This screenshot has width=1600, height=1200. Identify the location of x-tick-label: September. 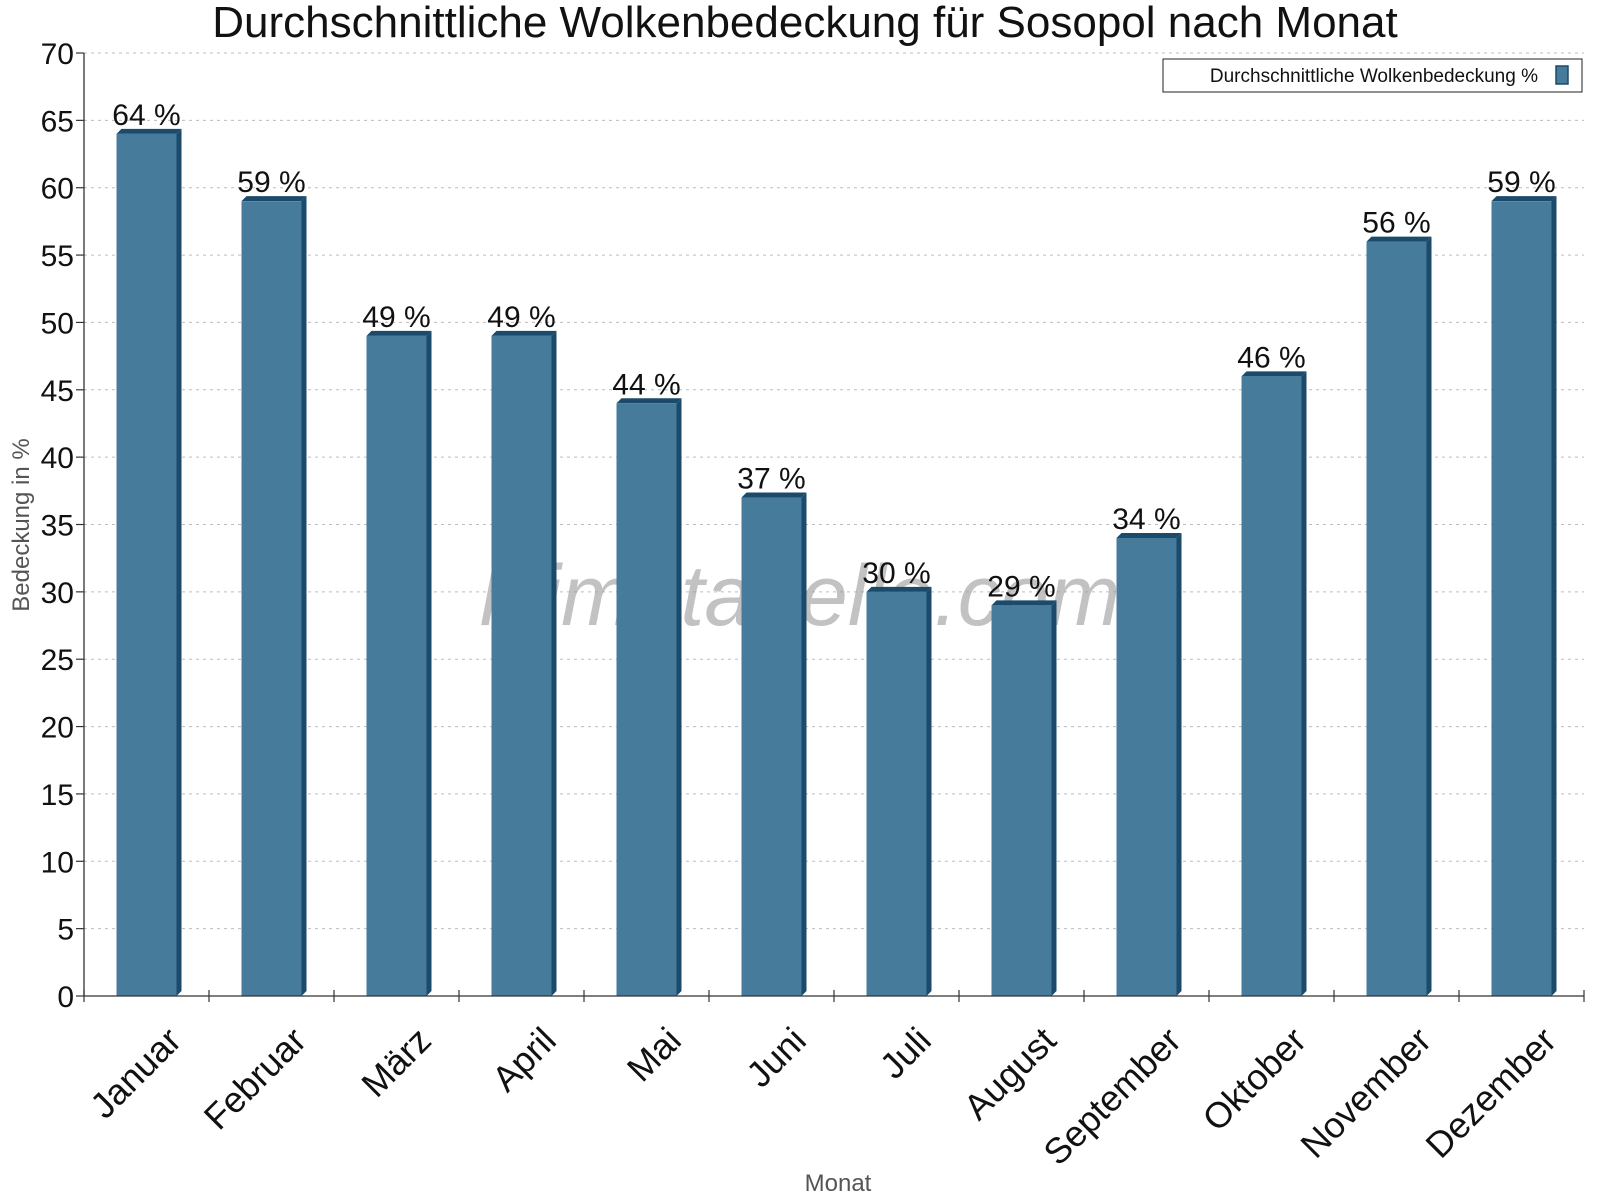
(1112, 1096).